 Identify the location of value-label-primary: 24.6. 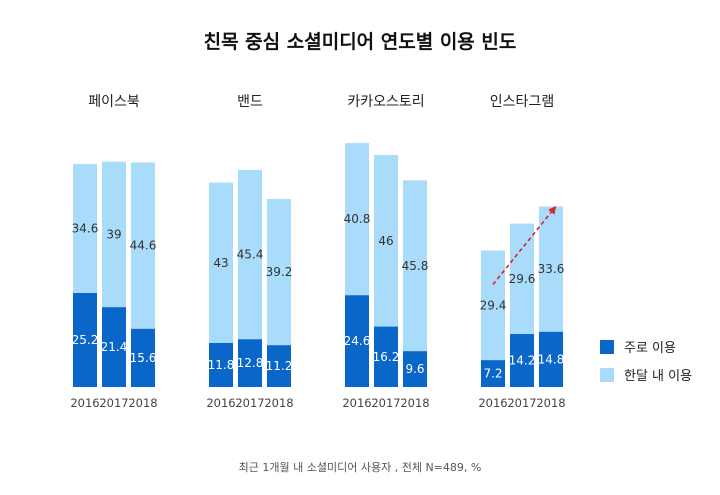
(357, 341).